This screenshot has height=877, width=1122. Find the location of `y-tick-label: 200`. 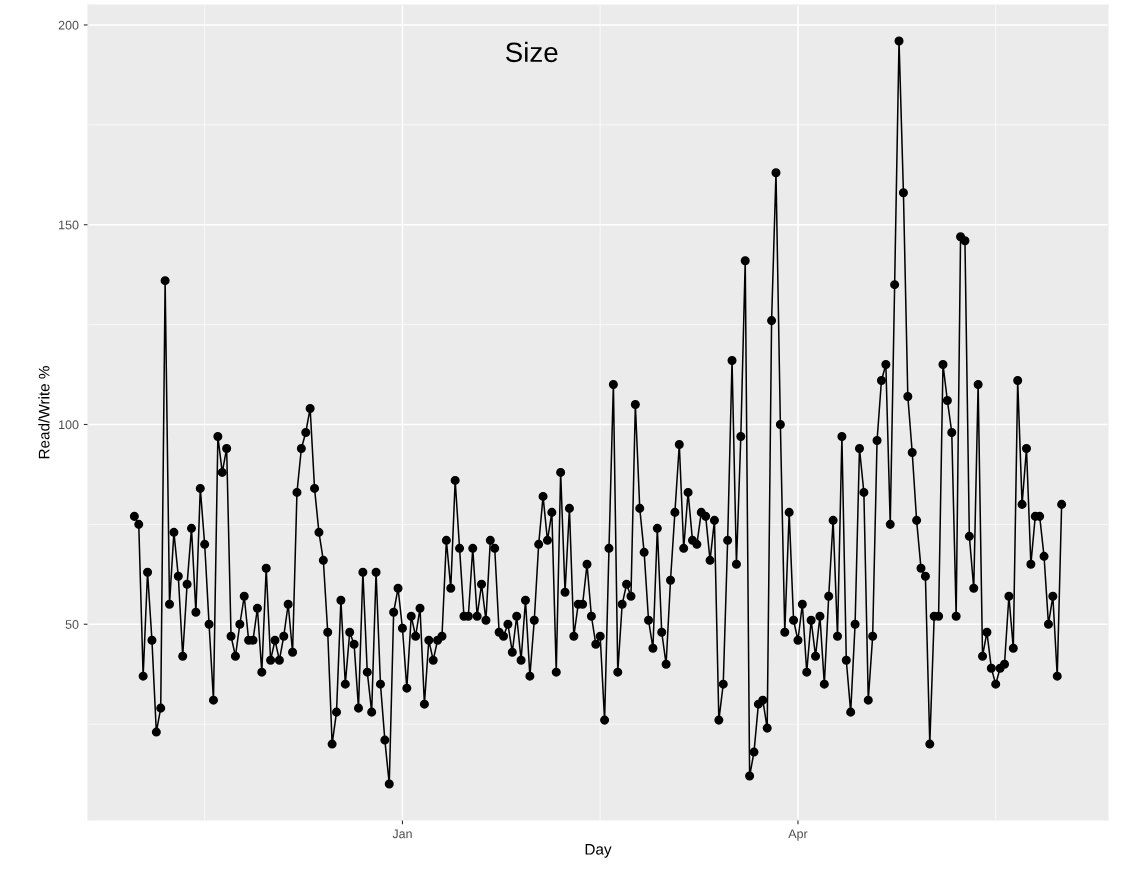

y-tick-label: 200 is located at coordinates (68, 25).